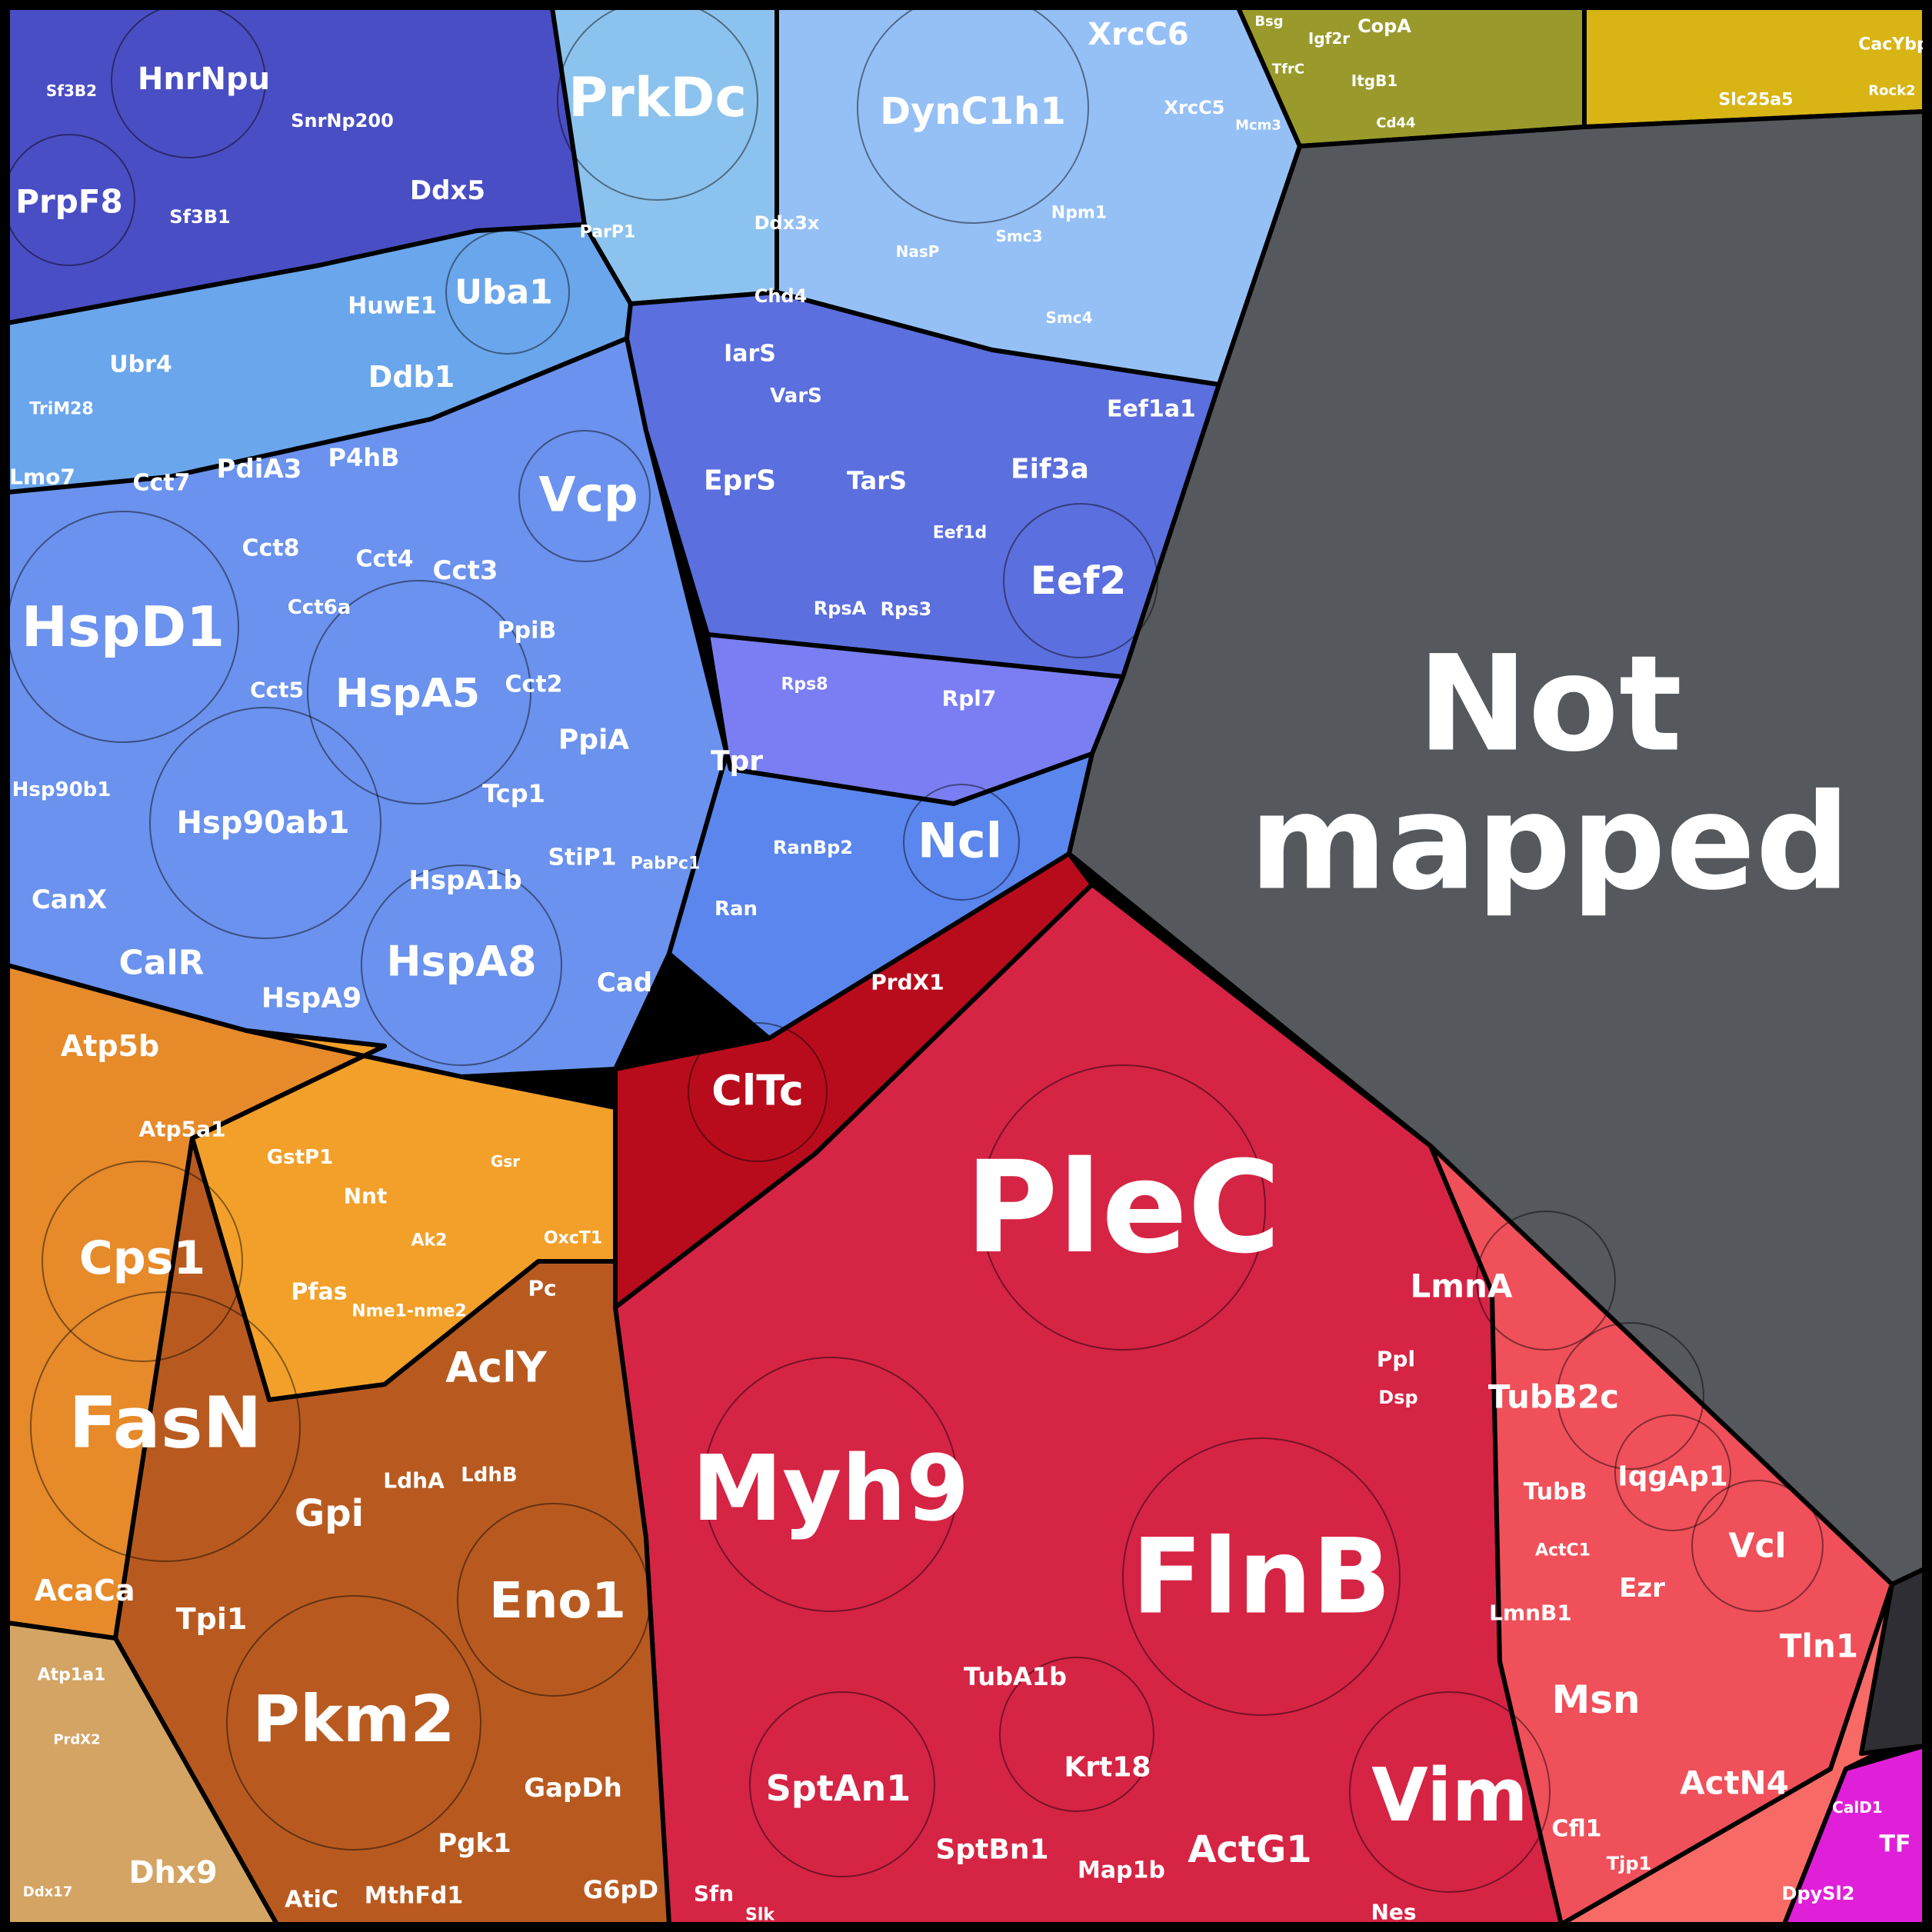 The height and width of the screenshot is (1932, 1932). I want to click on cell-label: Rpl7, so click(969, 698).